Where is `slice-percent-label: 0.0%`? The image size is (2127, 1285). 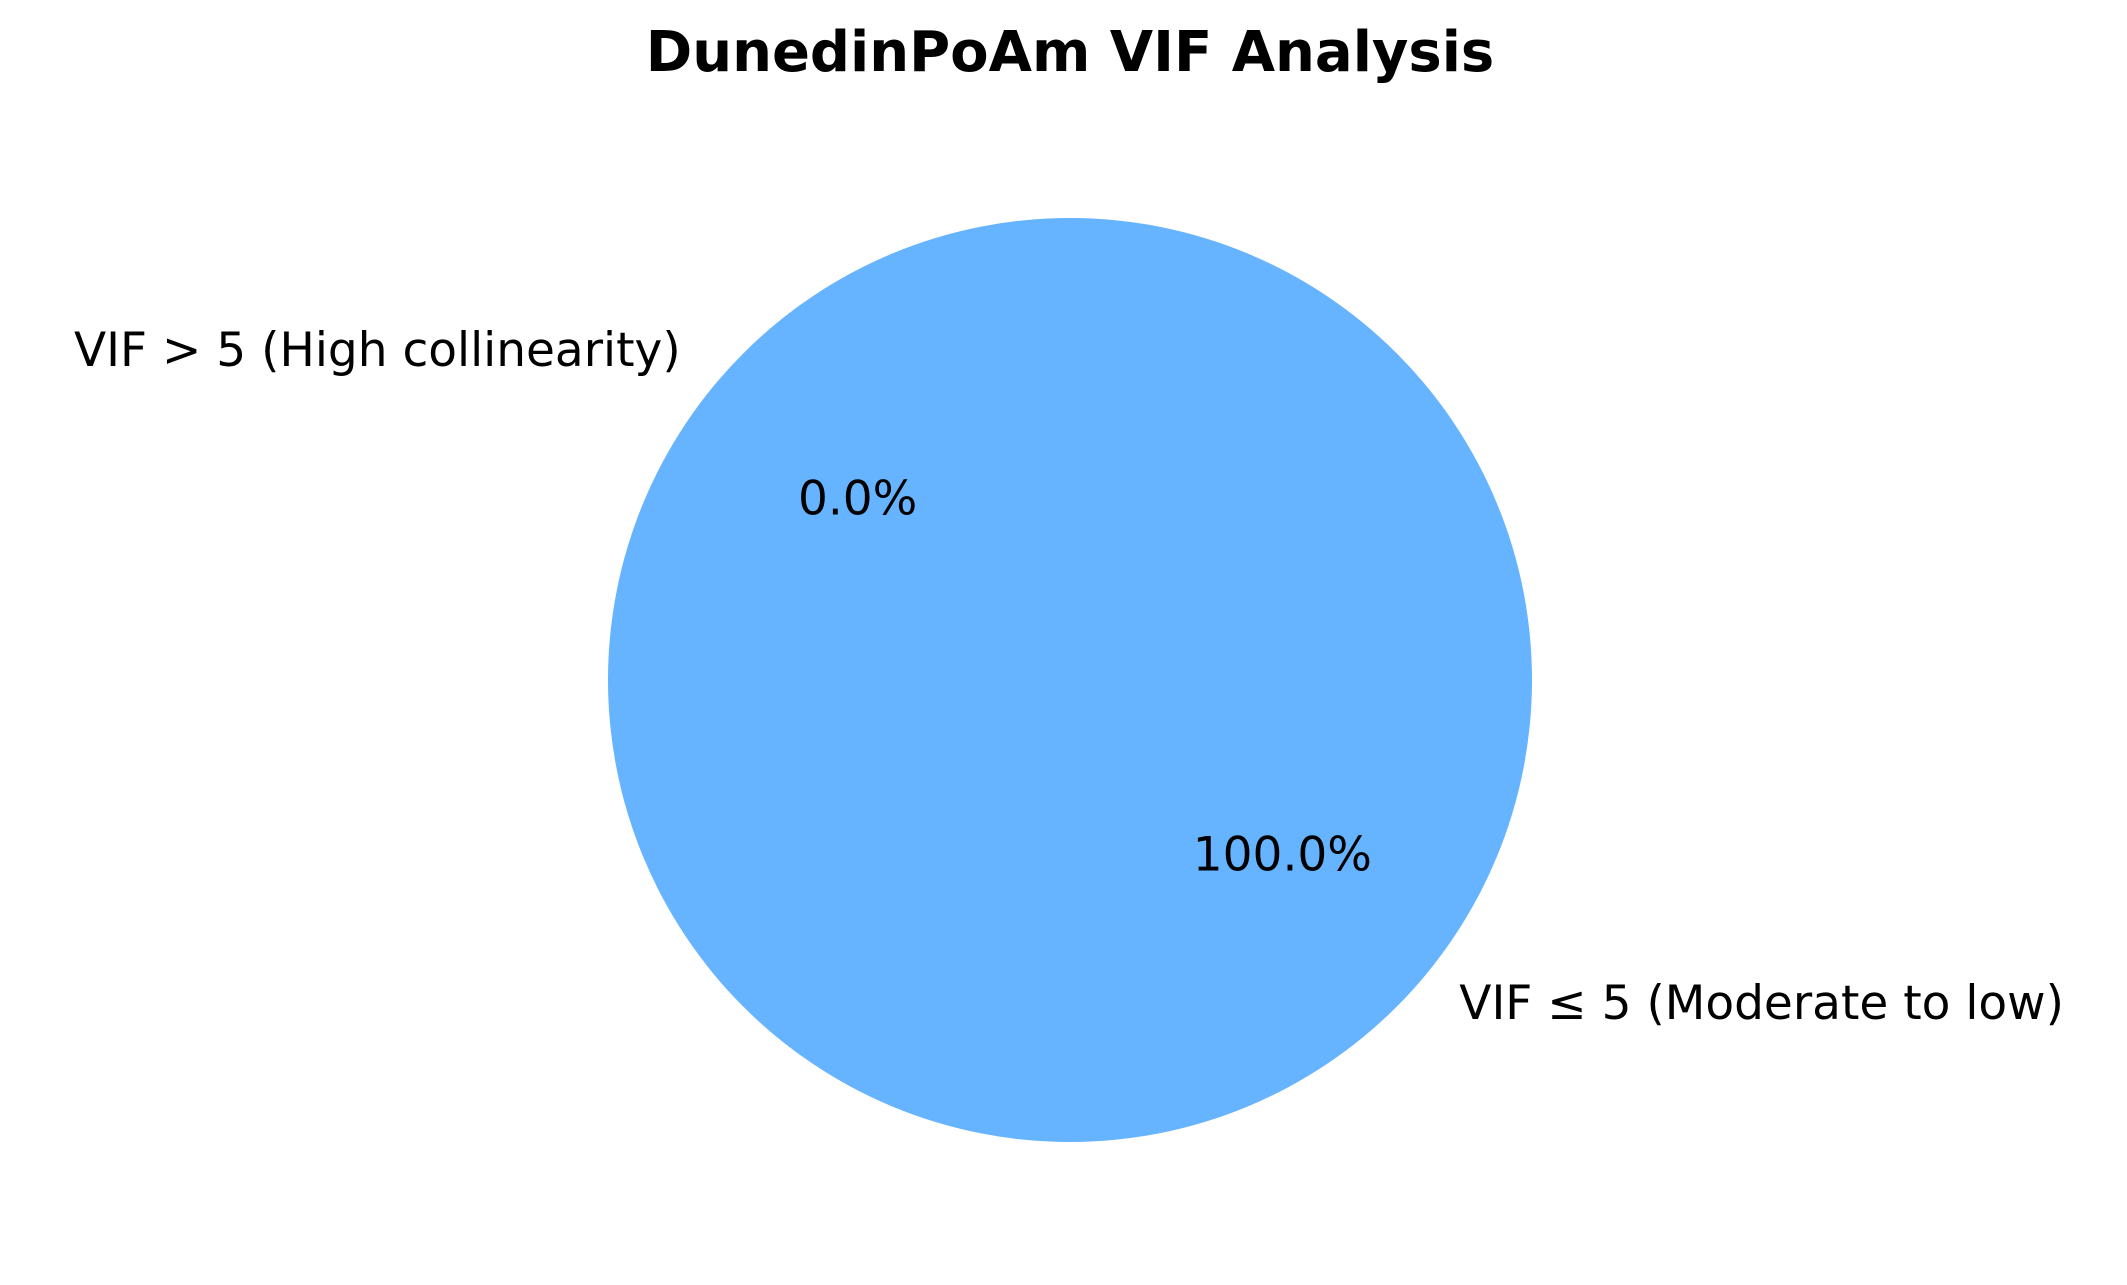
slice-percent-label: 0.0% is located at coordinates (857, 498).